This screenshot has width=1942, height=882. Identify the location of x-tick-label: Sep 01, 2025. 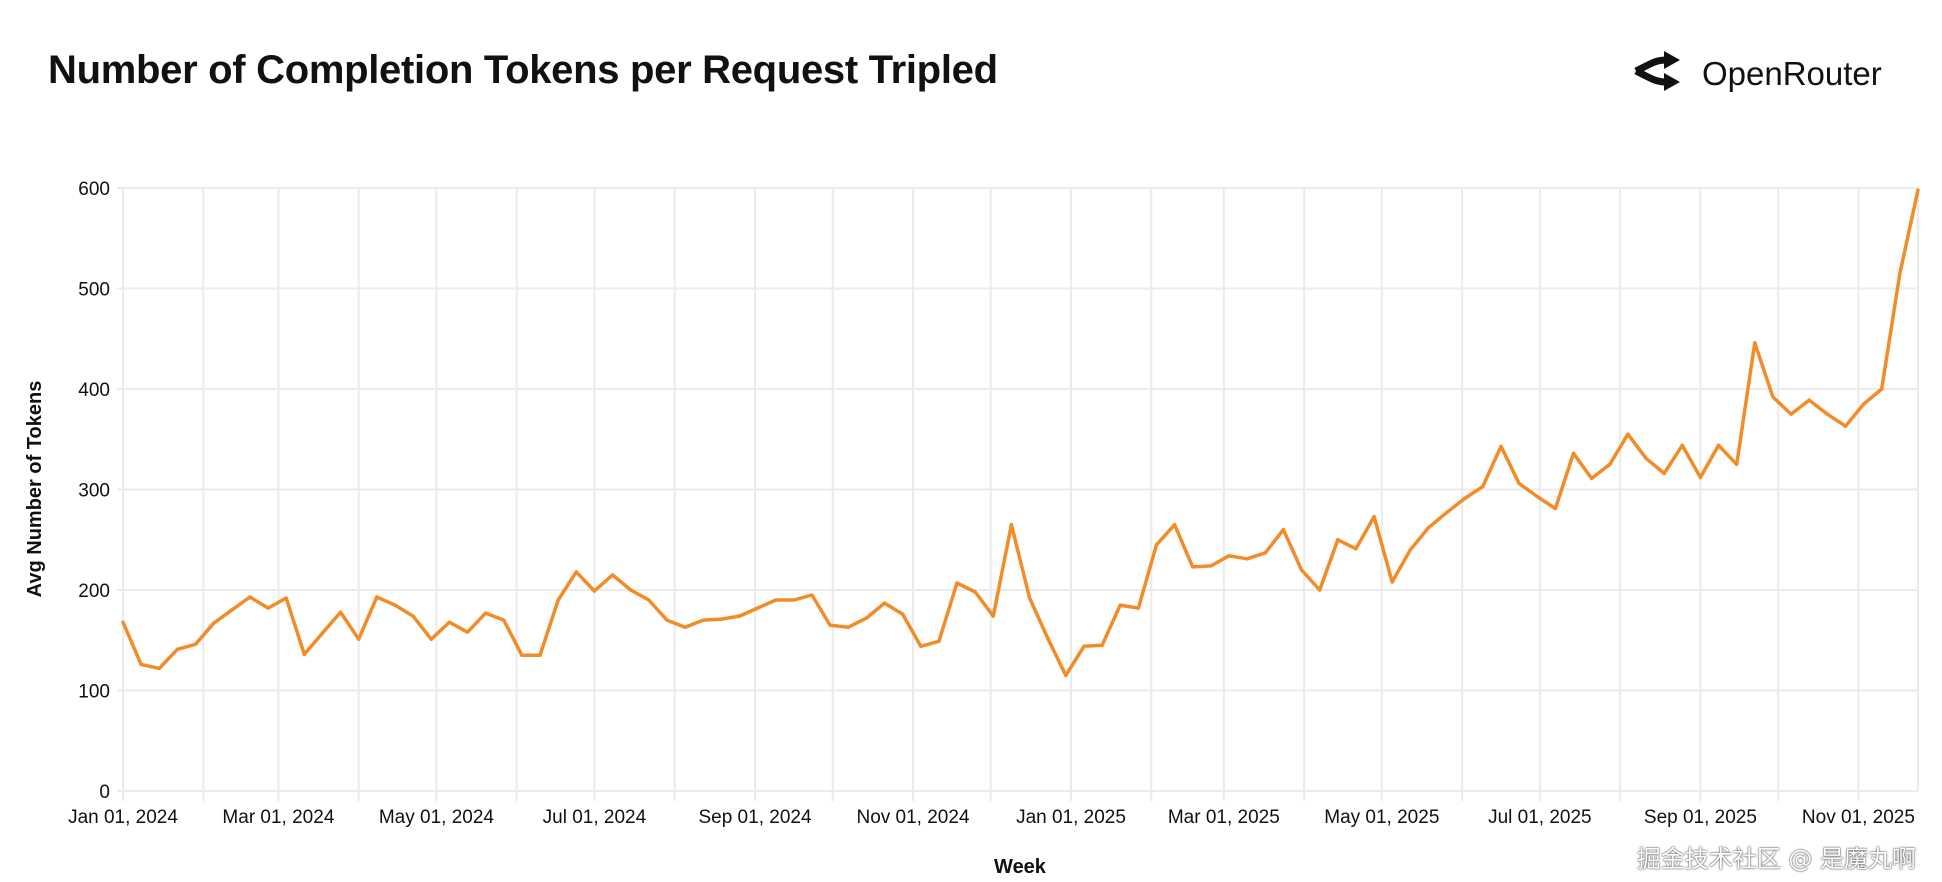
(1700, 817).